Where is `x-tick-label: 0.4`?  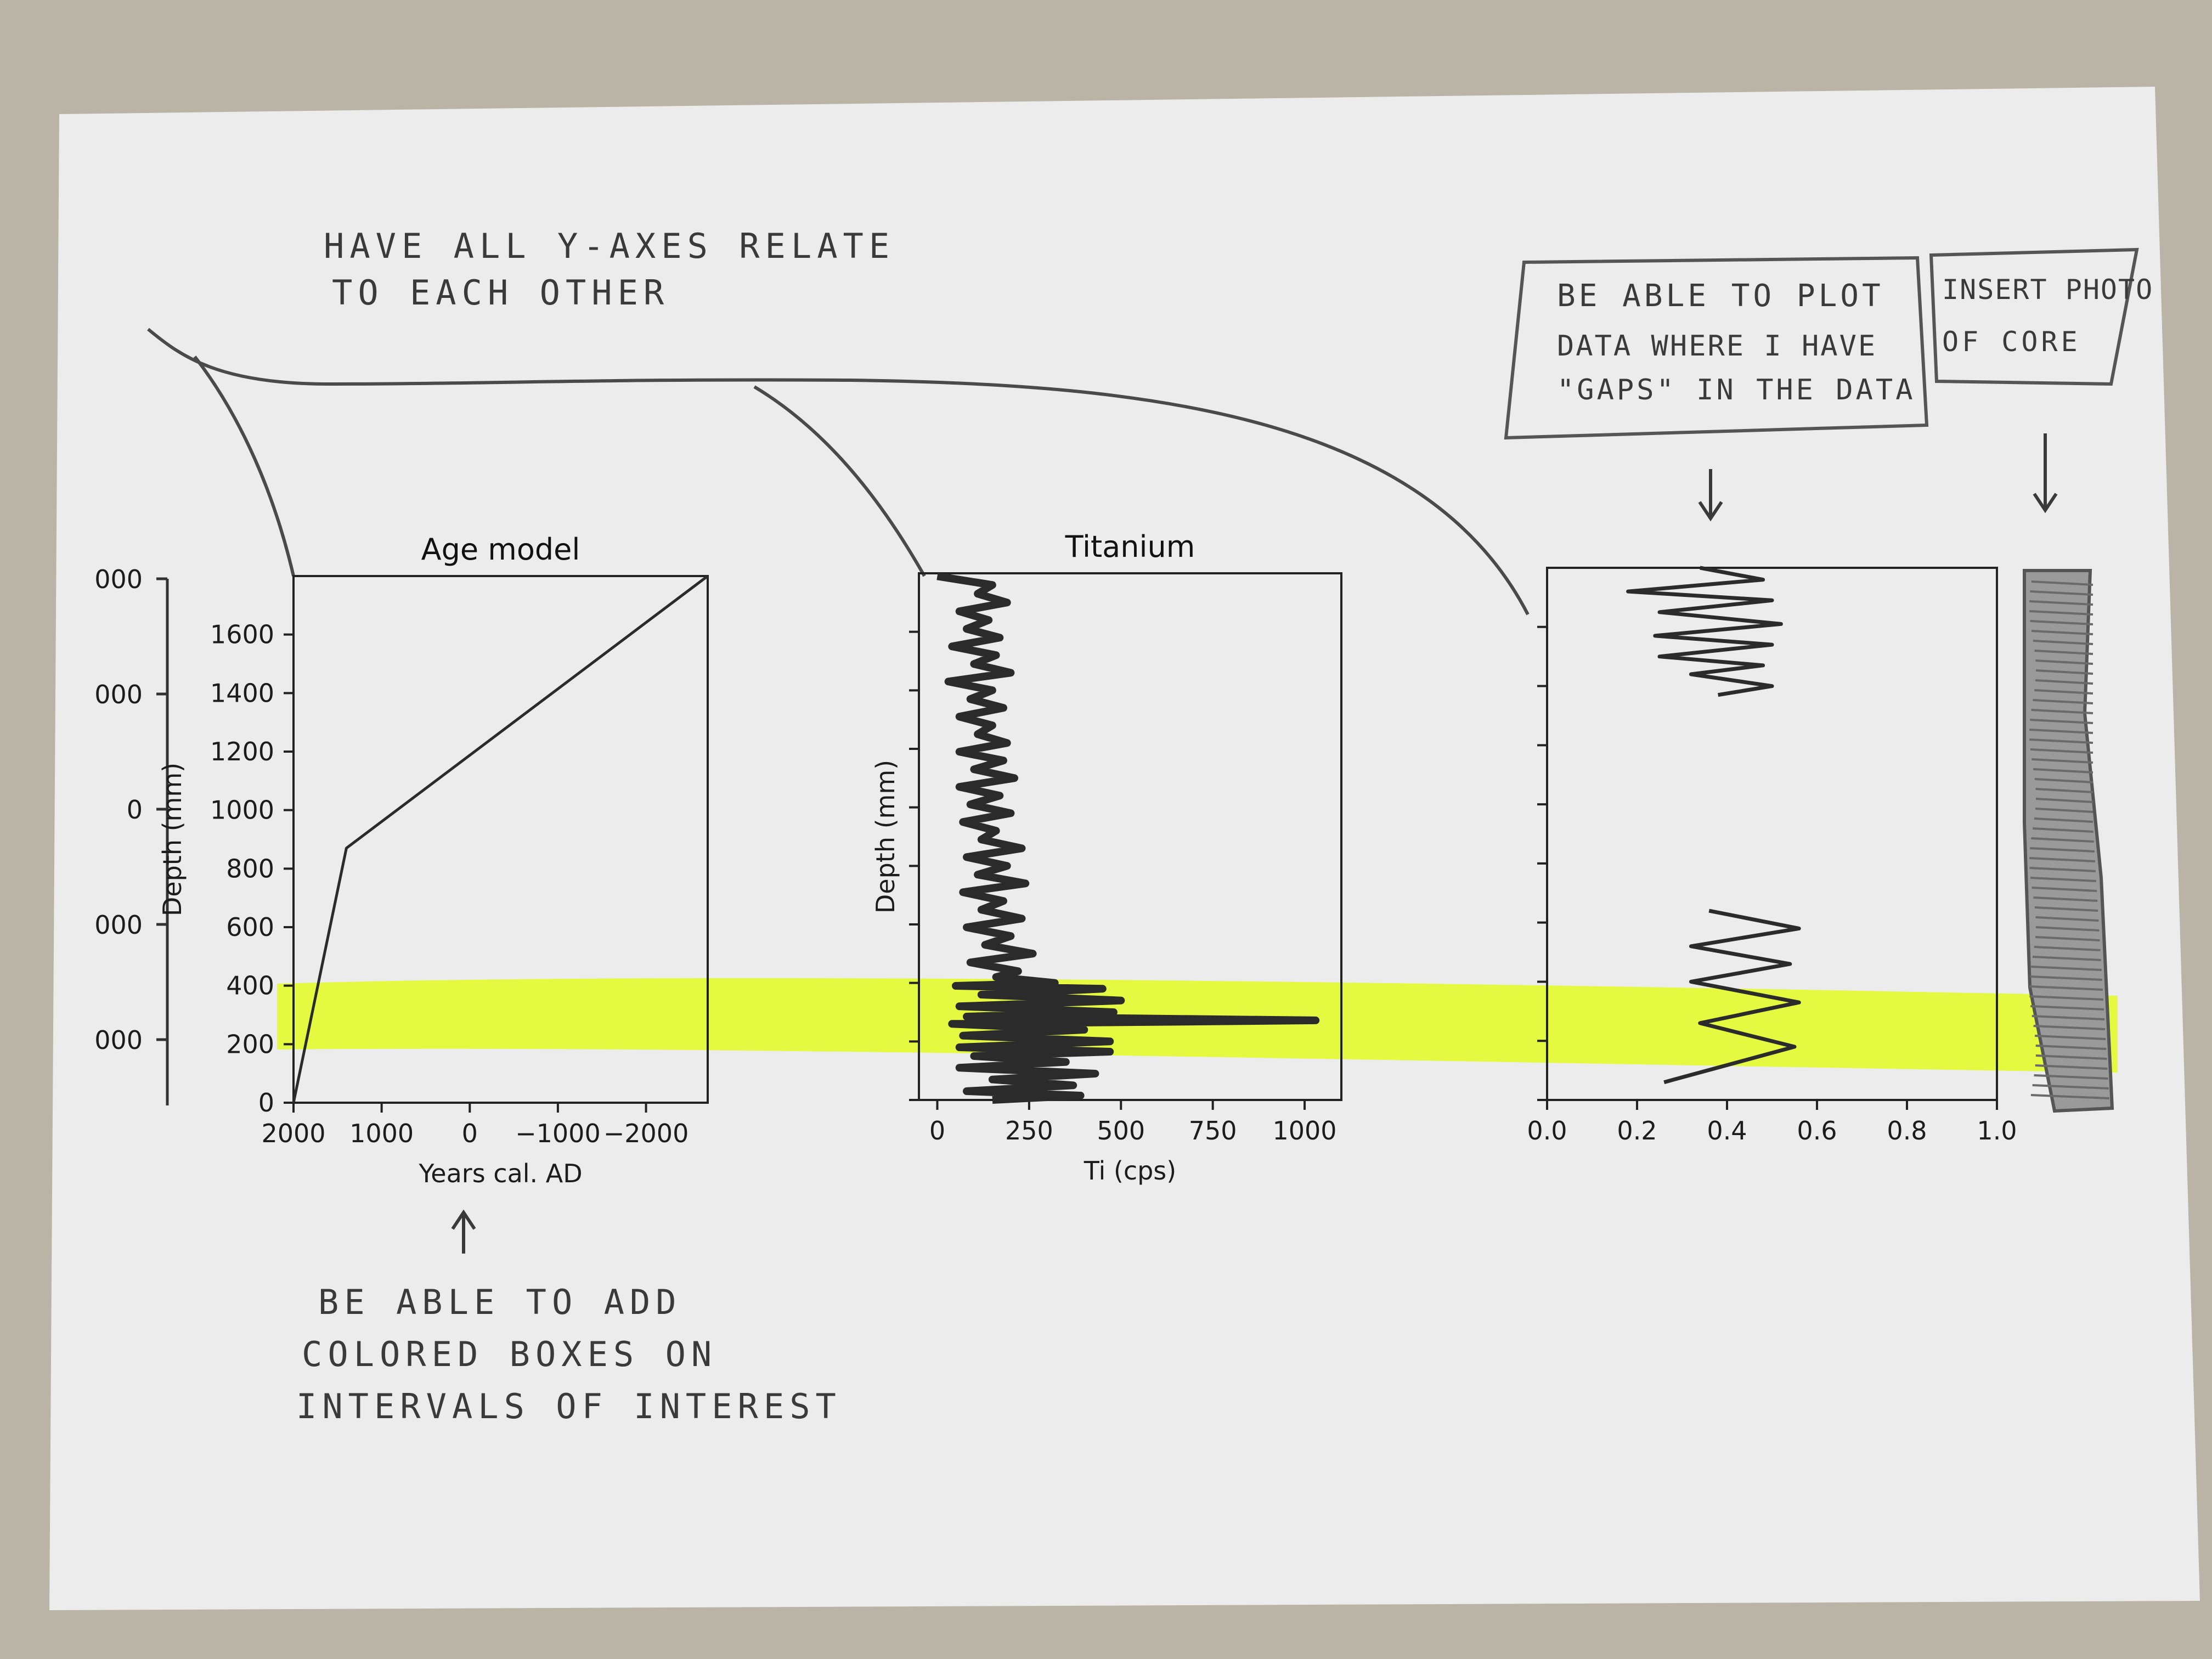 x-tick-label: 0.4 is located at coordinates (1727, 1131).